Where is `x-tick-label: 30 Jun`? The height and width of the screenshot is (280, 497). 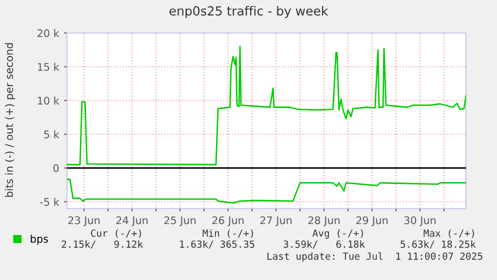
x-tick-label: 30 Jun is located at coordinates (420, 221).